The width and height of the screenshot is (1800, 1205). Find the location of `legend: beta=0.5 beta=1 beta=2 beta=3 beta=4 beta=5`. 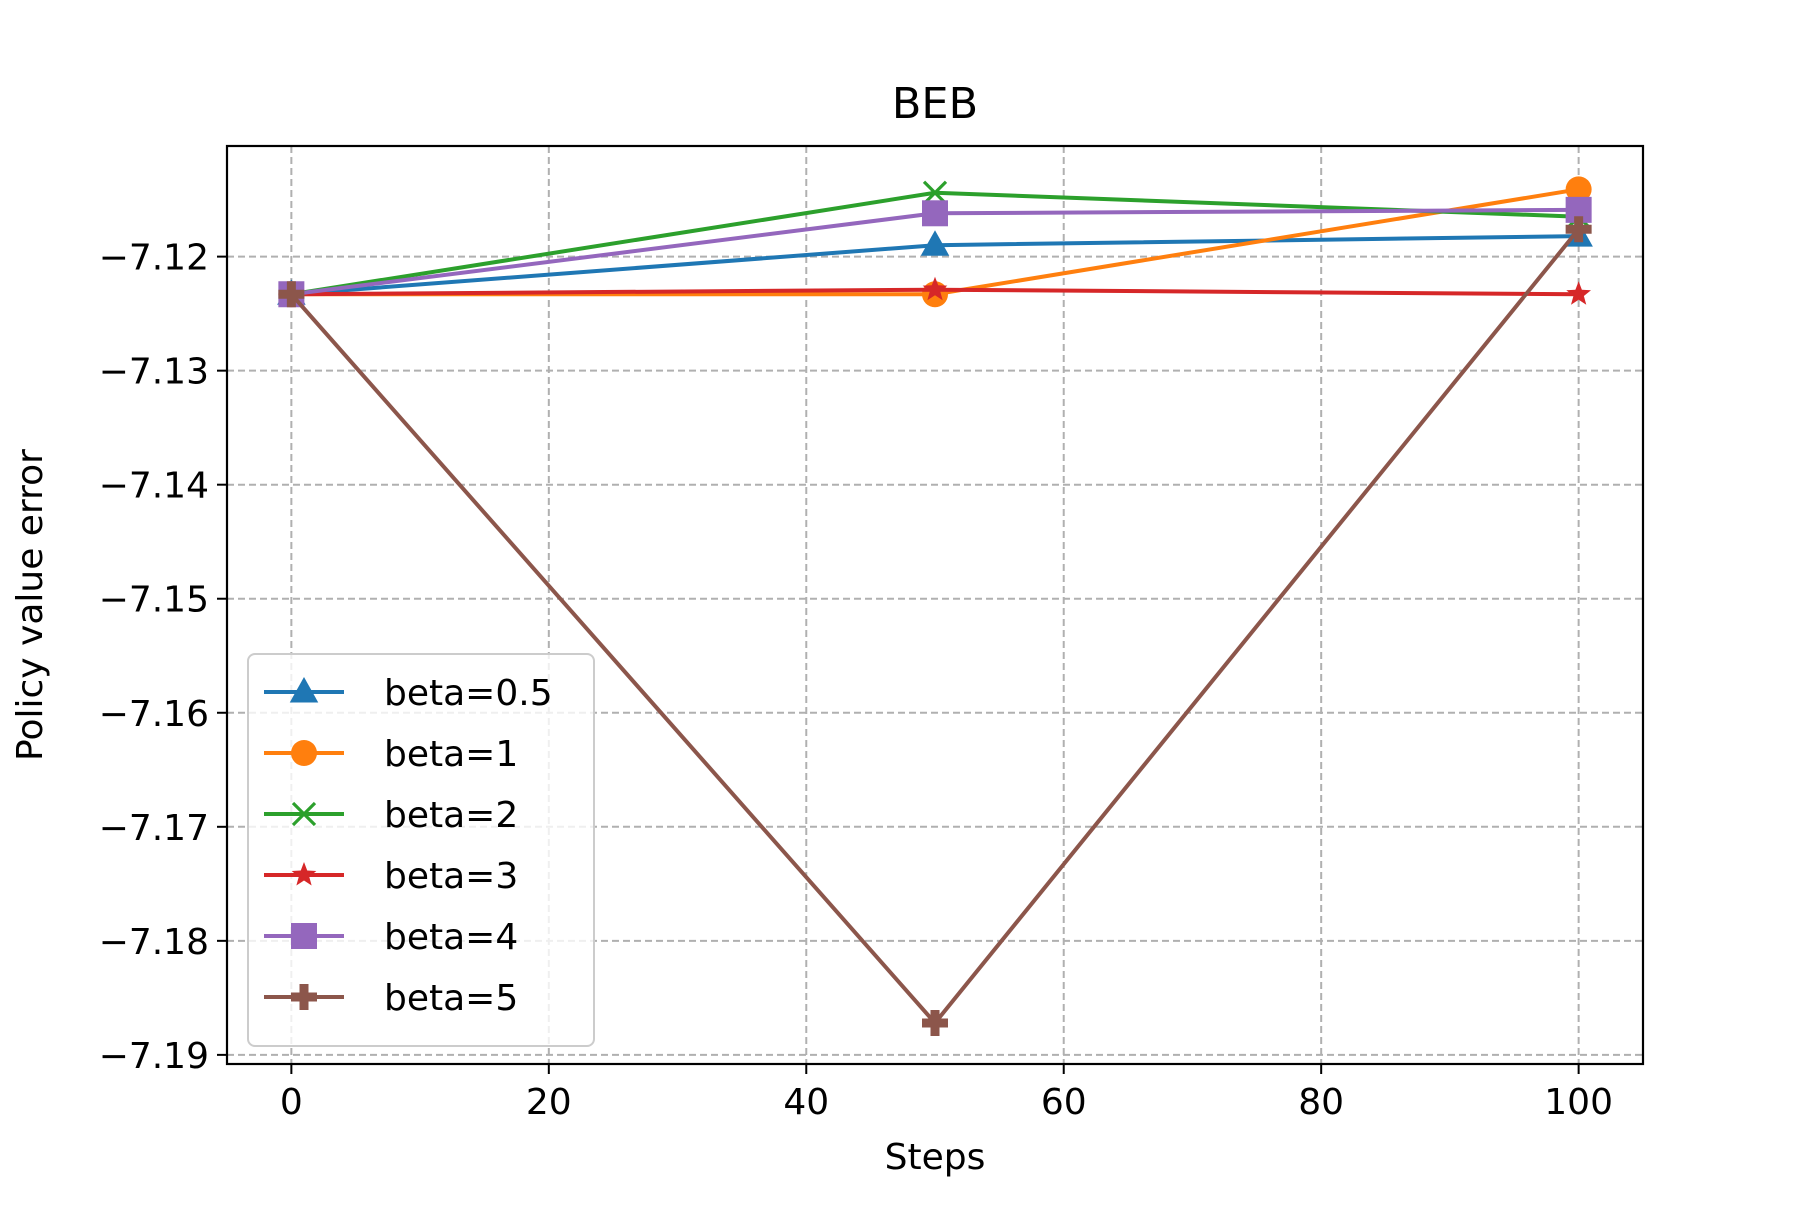

legend: beta=0.5 beta=1 beta=2 beta=3 beta=4 beta=5 is located at coordinates (421, 850).